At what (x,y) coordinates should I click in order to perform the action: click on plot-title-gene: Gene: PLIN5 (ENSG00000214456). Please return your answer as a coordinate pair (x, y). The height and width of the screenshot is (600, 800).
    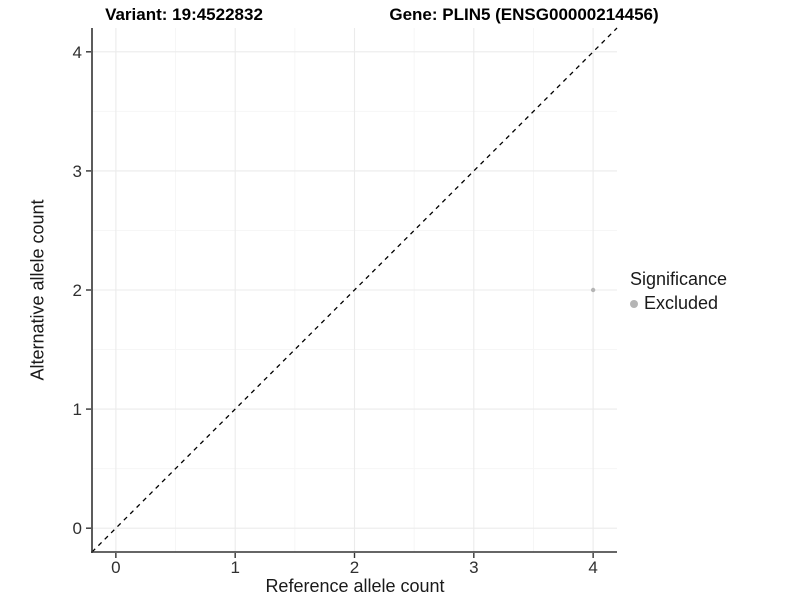
    Looking at the image, I should click on (524, 14).